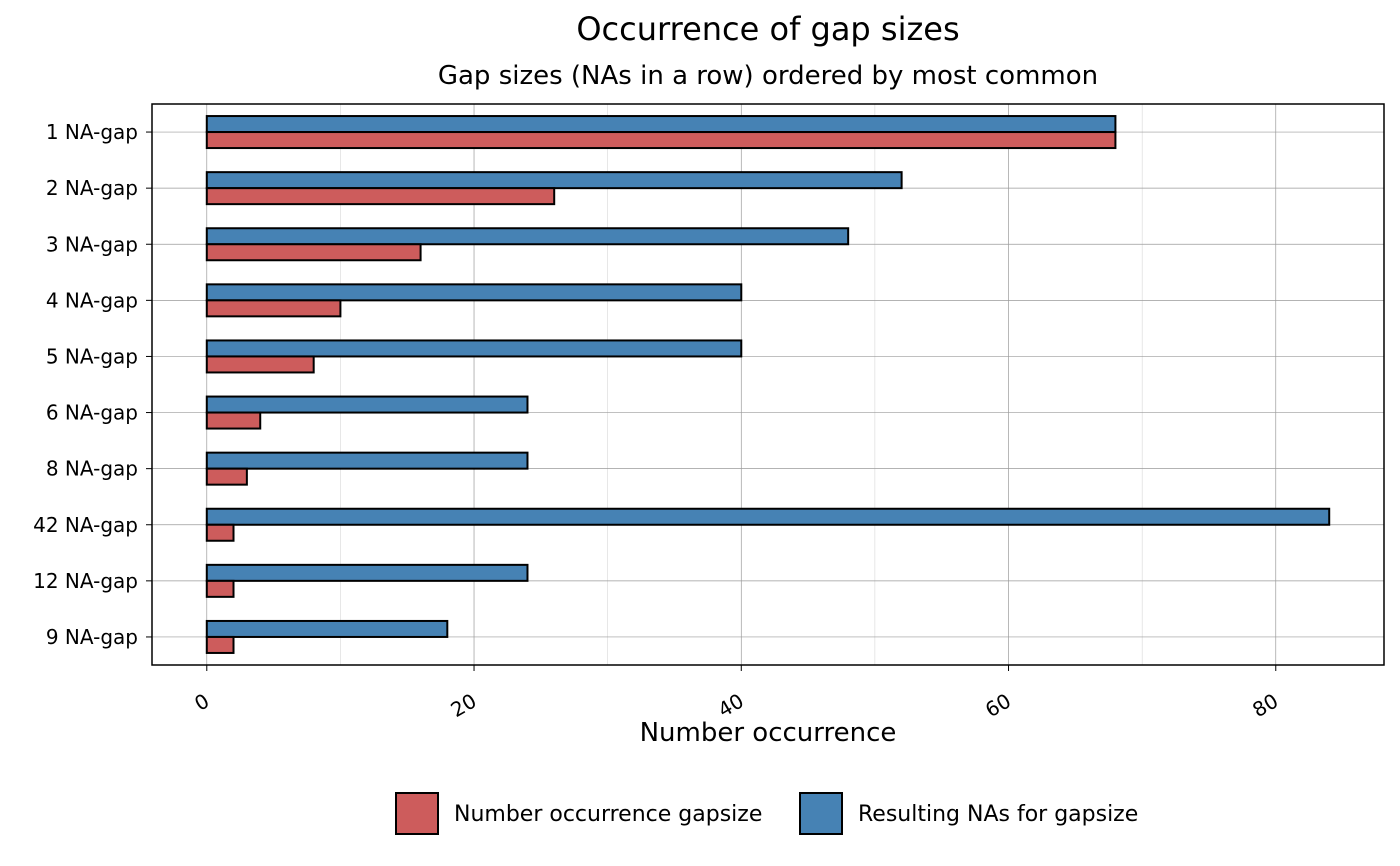  I want to click on y-tick-label: 9 NA-gap, so click(92, 637).